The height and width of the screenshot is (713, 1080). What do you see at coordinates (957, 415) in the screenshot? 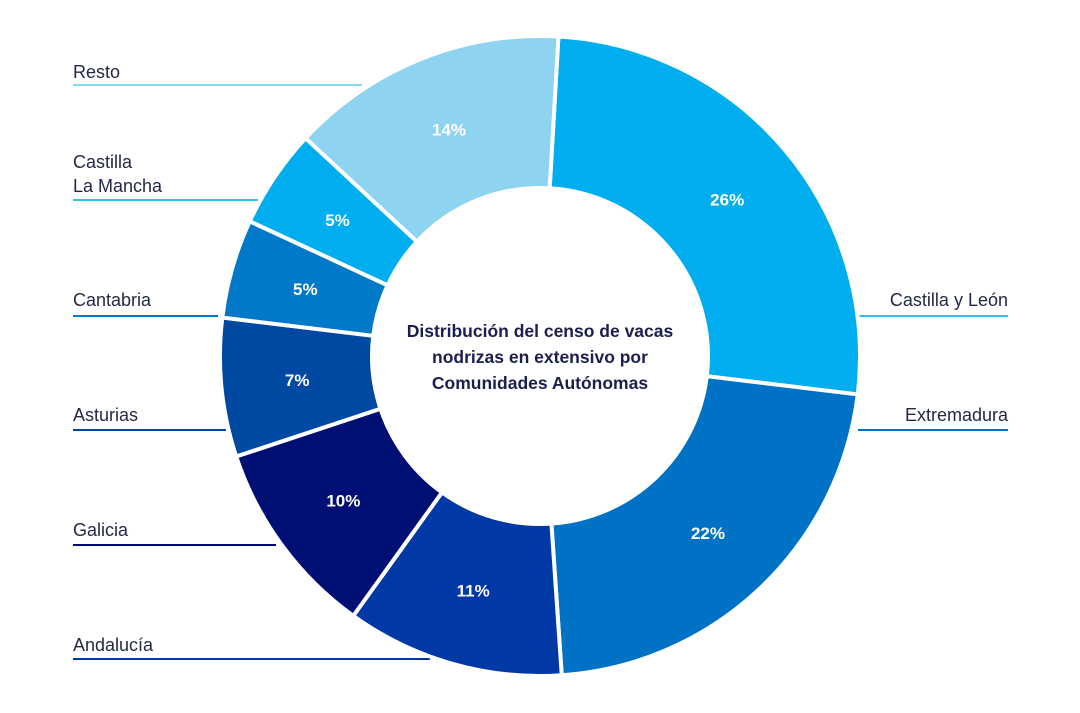
I see `category-label-extremadura: Extremadura` at bounding box center [957, 415].